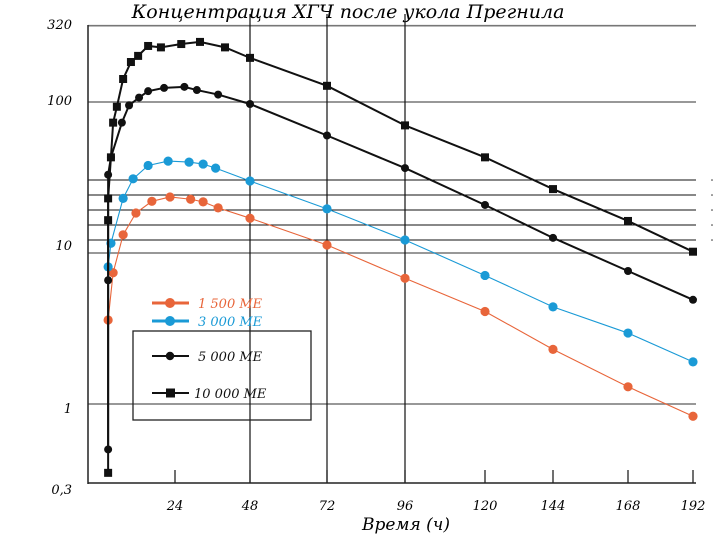 Image resolution: width=724 pixels, height=543 pixels. Describe the element at coordinates (230, 304) in the screenshot. I see `legend-label: 1 500 МЕ` at that location.